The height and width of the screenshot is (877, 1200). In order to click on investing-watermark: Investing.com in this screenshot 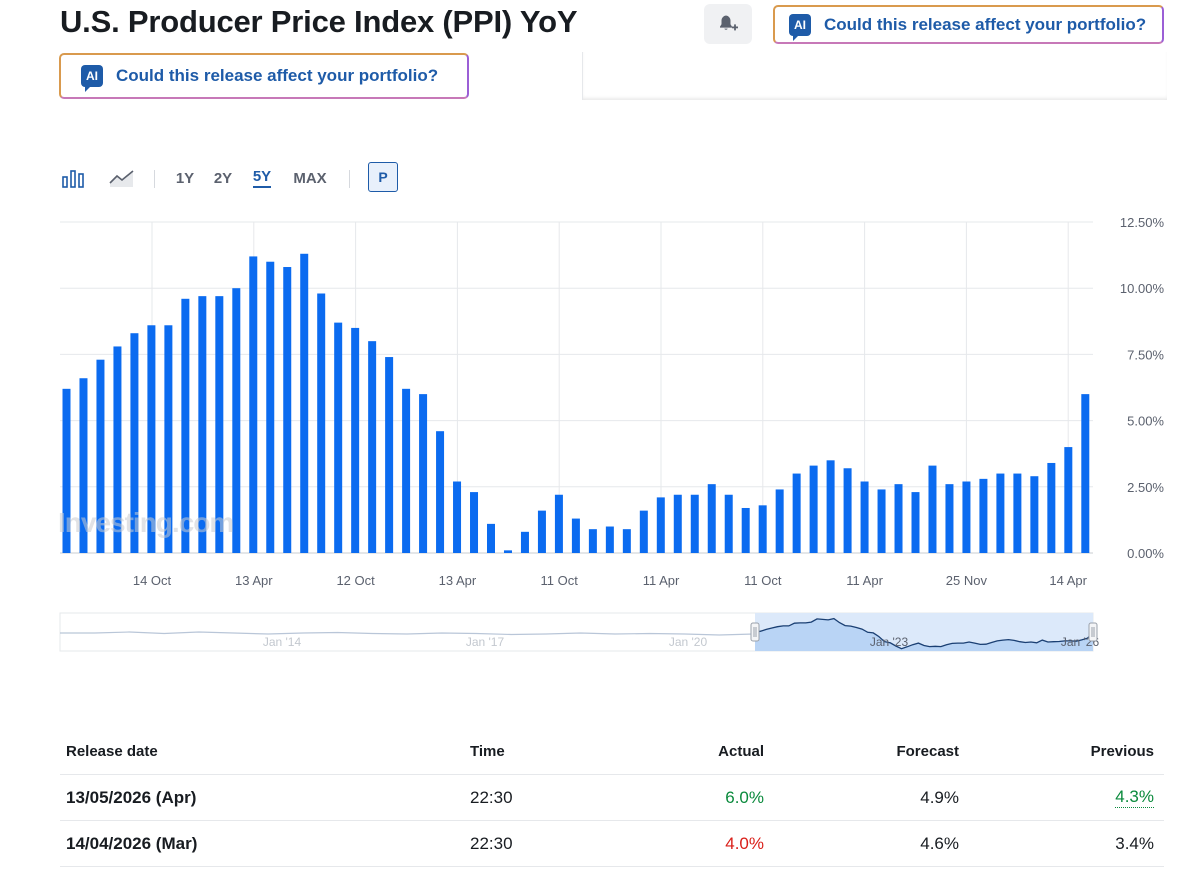, I will do `click(145, 522)`.